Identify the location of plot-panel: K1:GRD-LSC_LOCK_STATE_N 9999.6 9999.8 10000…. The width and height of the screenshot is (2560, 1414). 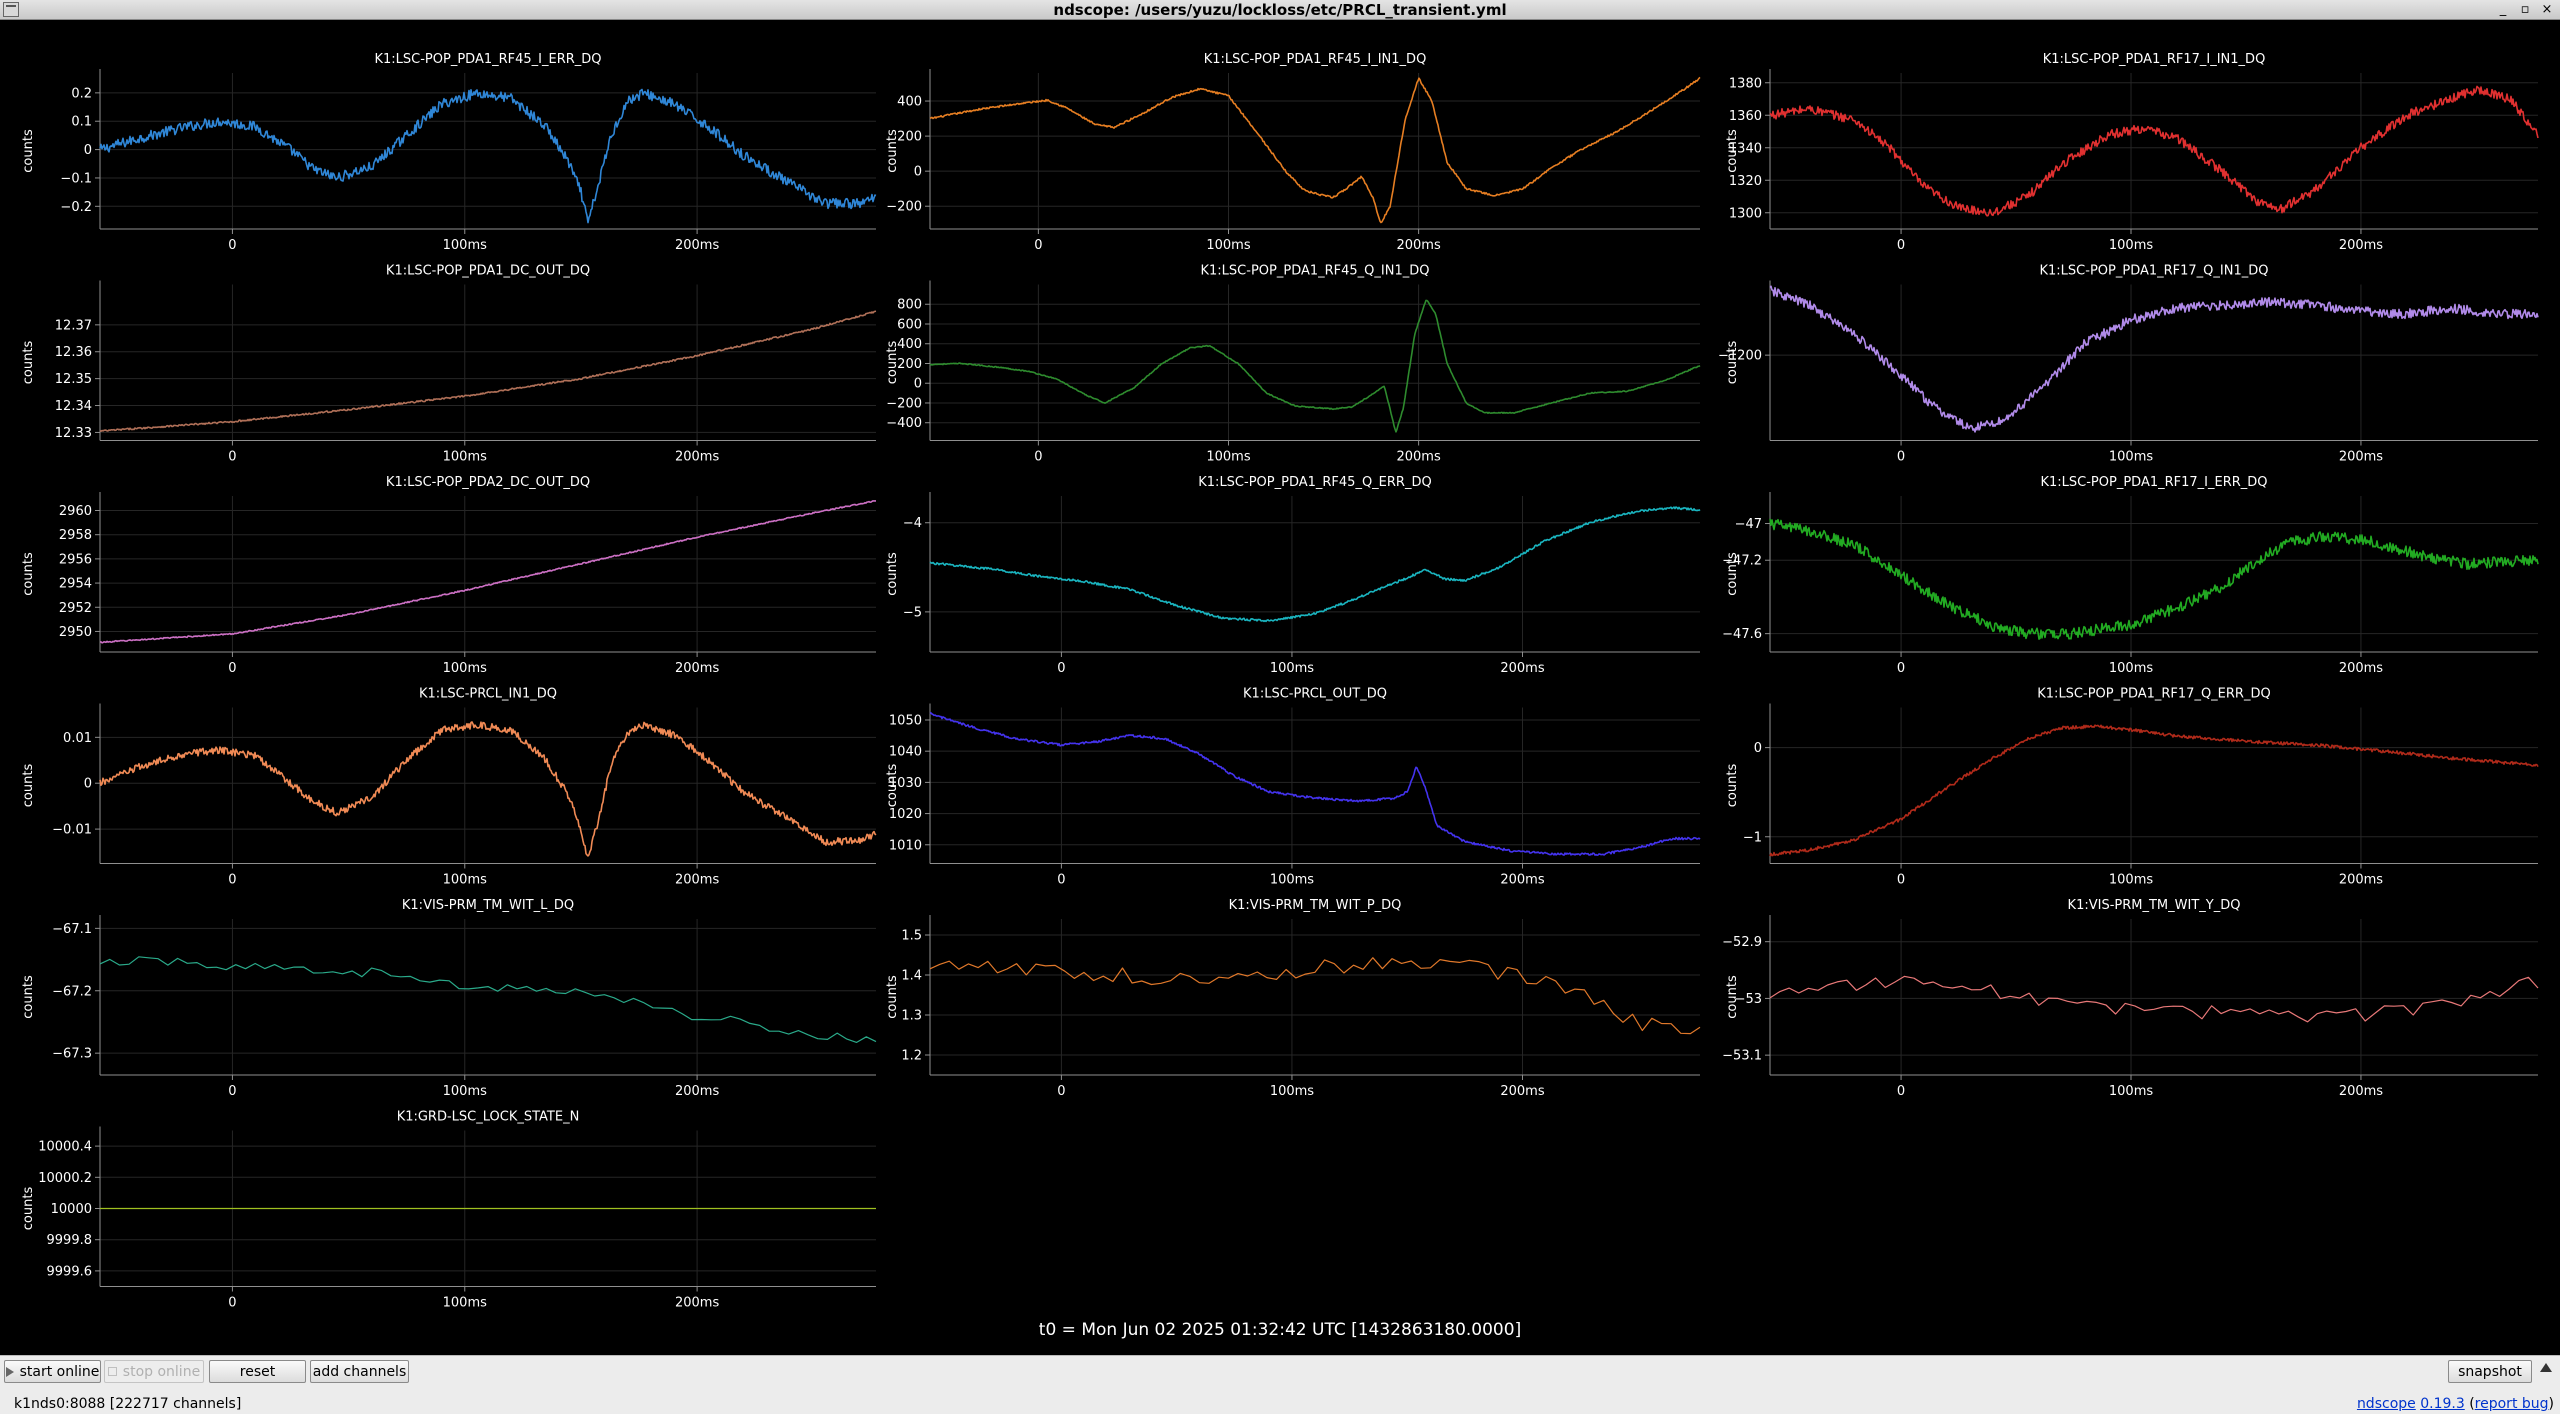
(448, 1210).